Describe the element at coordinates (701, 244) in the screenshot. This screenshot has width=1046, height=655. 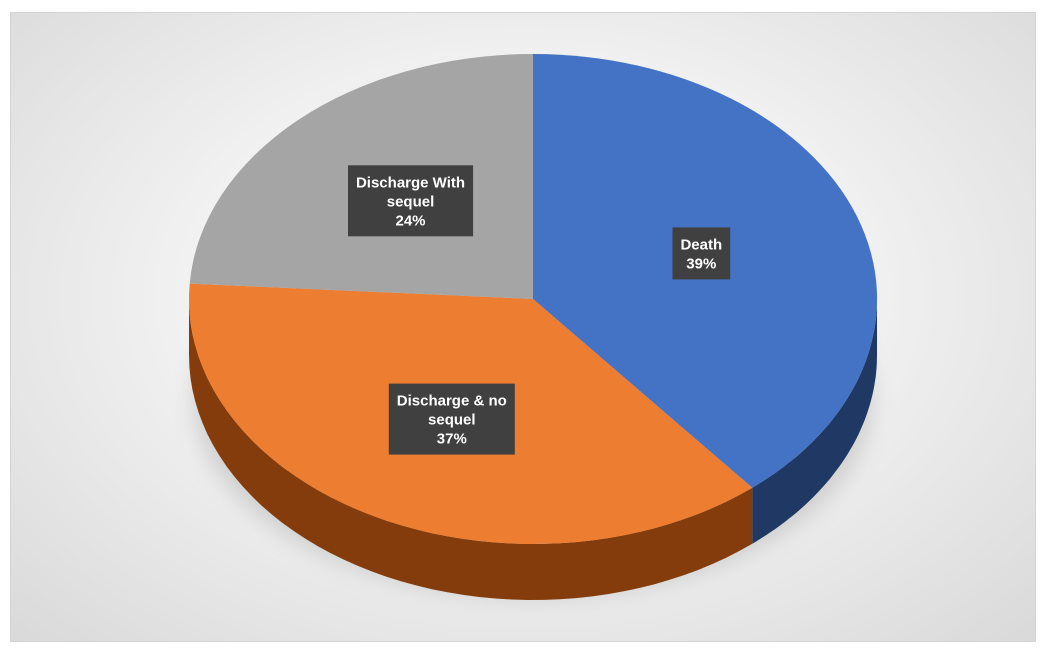
I see `data-label-line: Death` at that location.